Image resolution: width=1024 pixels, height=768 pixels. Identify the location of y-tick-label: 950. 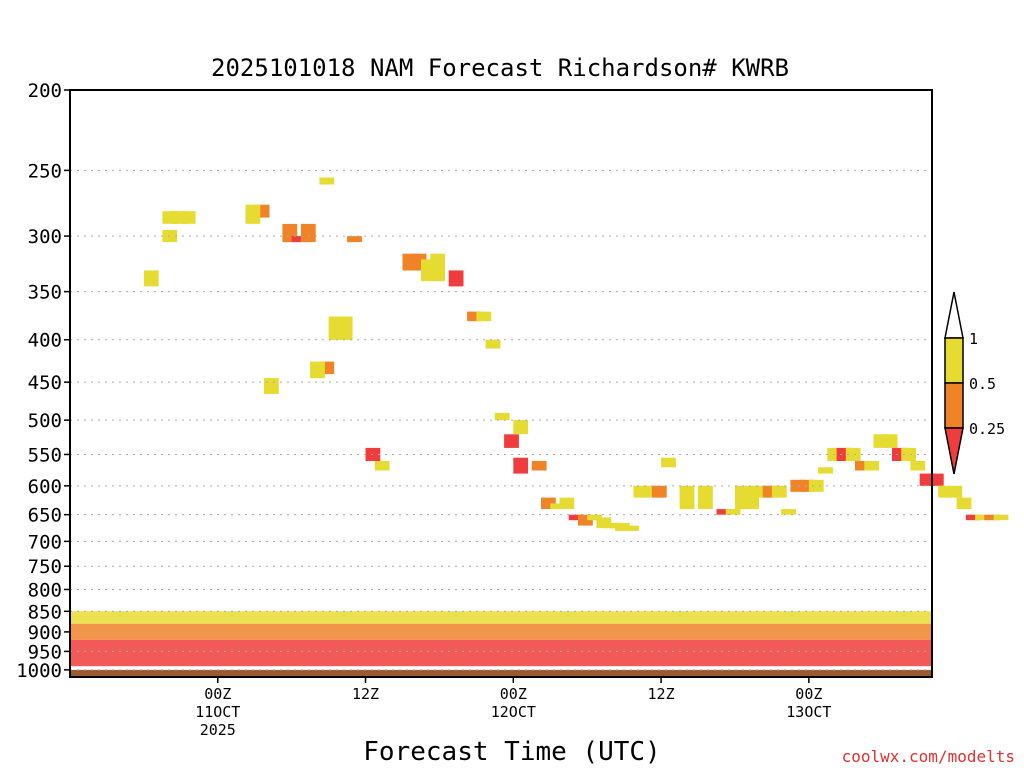
(45, 652).